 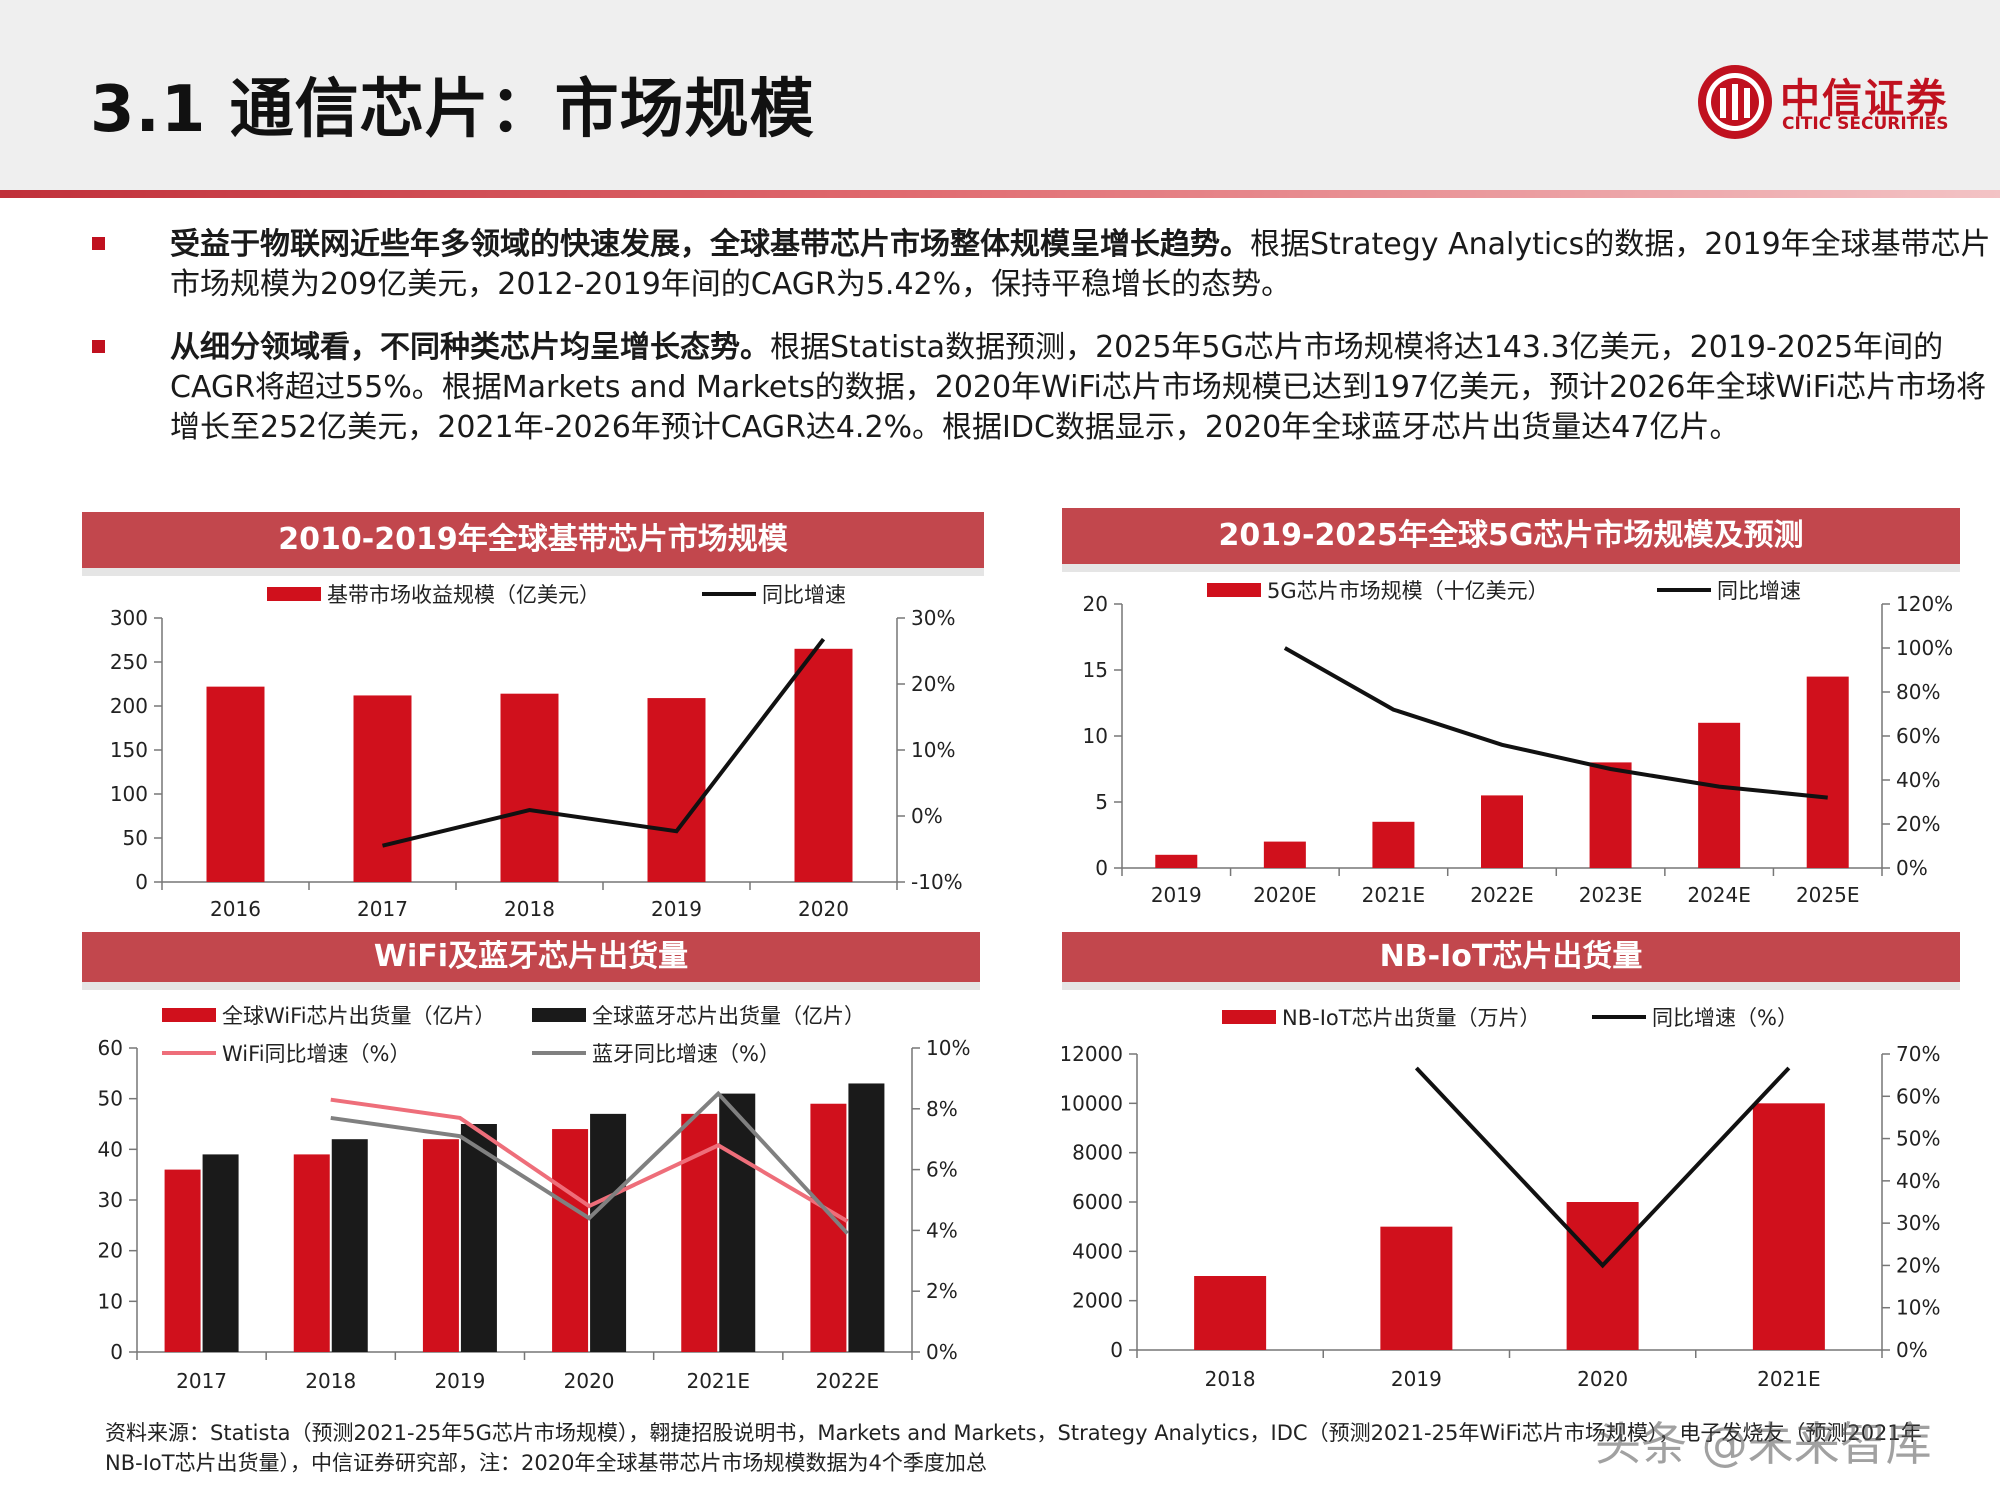 I want to click on x-tick-label: 2019, so click(x=459, y=1381).